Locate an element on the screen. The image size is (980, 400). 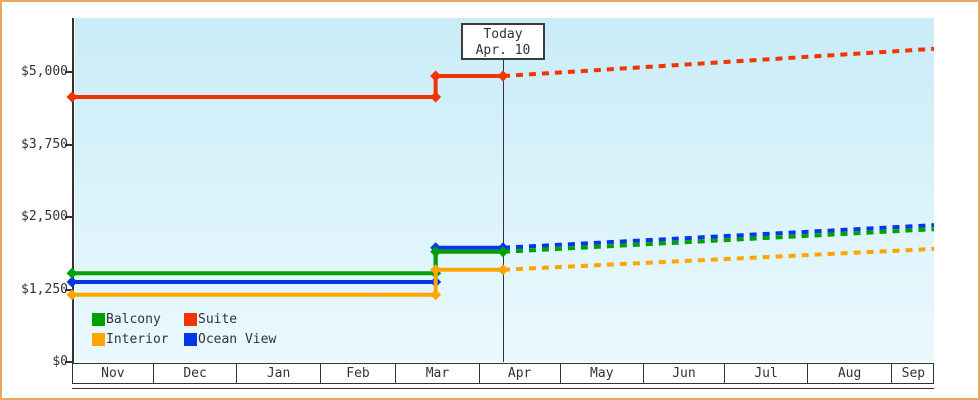
legend-label: Interior is located at coordinates (137, 339).